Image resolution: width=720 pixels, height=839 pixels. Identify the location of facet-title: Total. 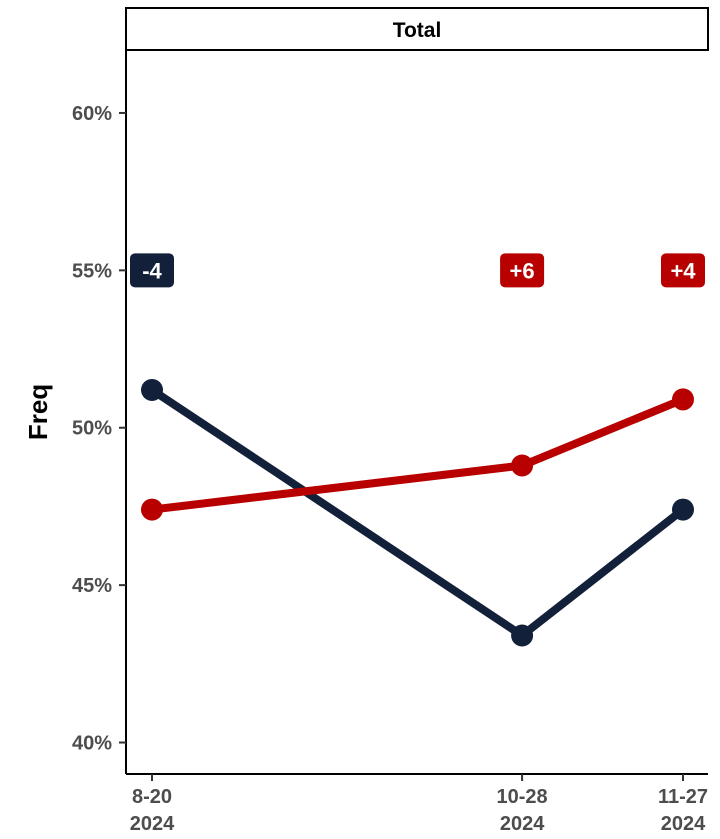
(417, 30).